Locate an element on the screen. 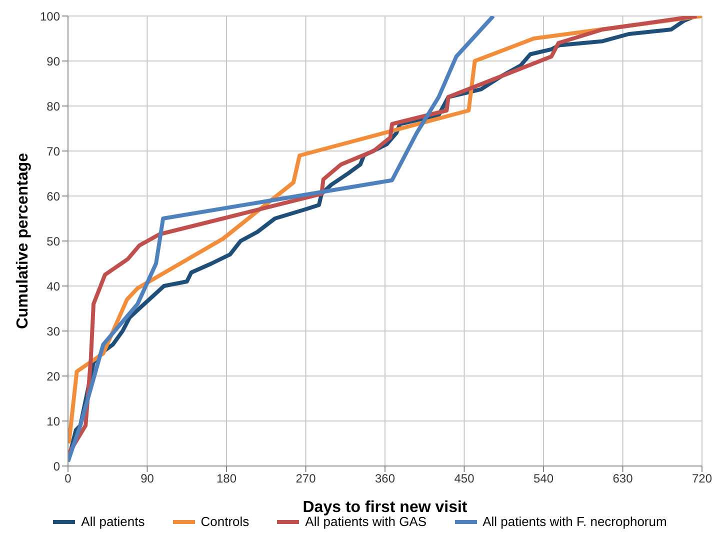 The image size is (724, 541). x-tick-label: 540 is located at coordinates (543, 479).